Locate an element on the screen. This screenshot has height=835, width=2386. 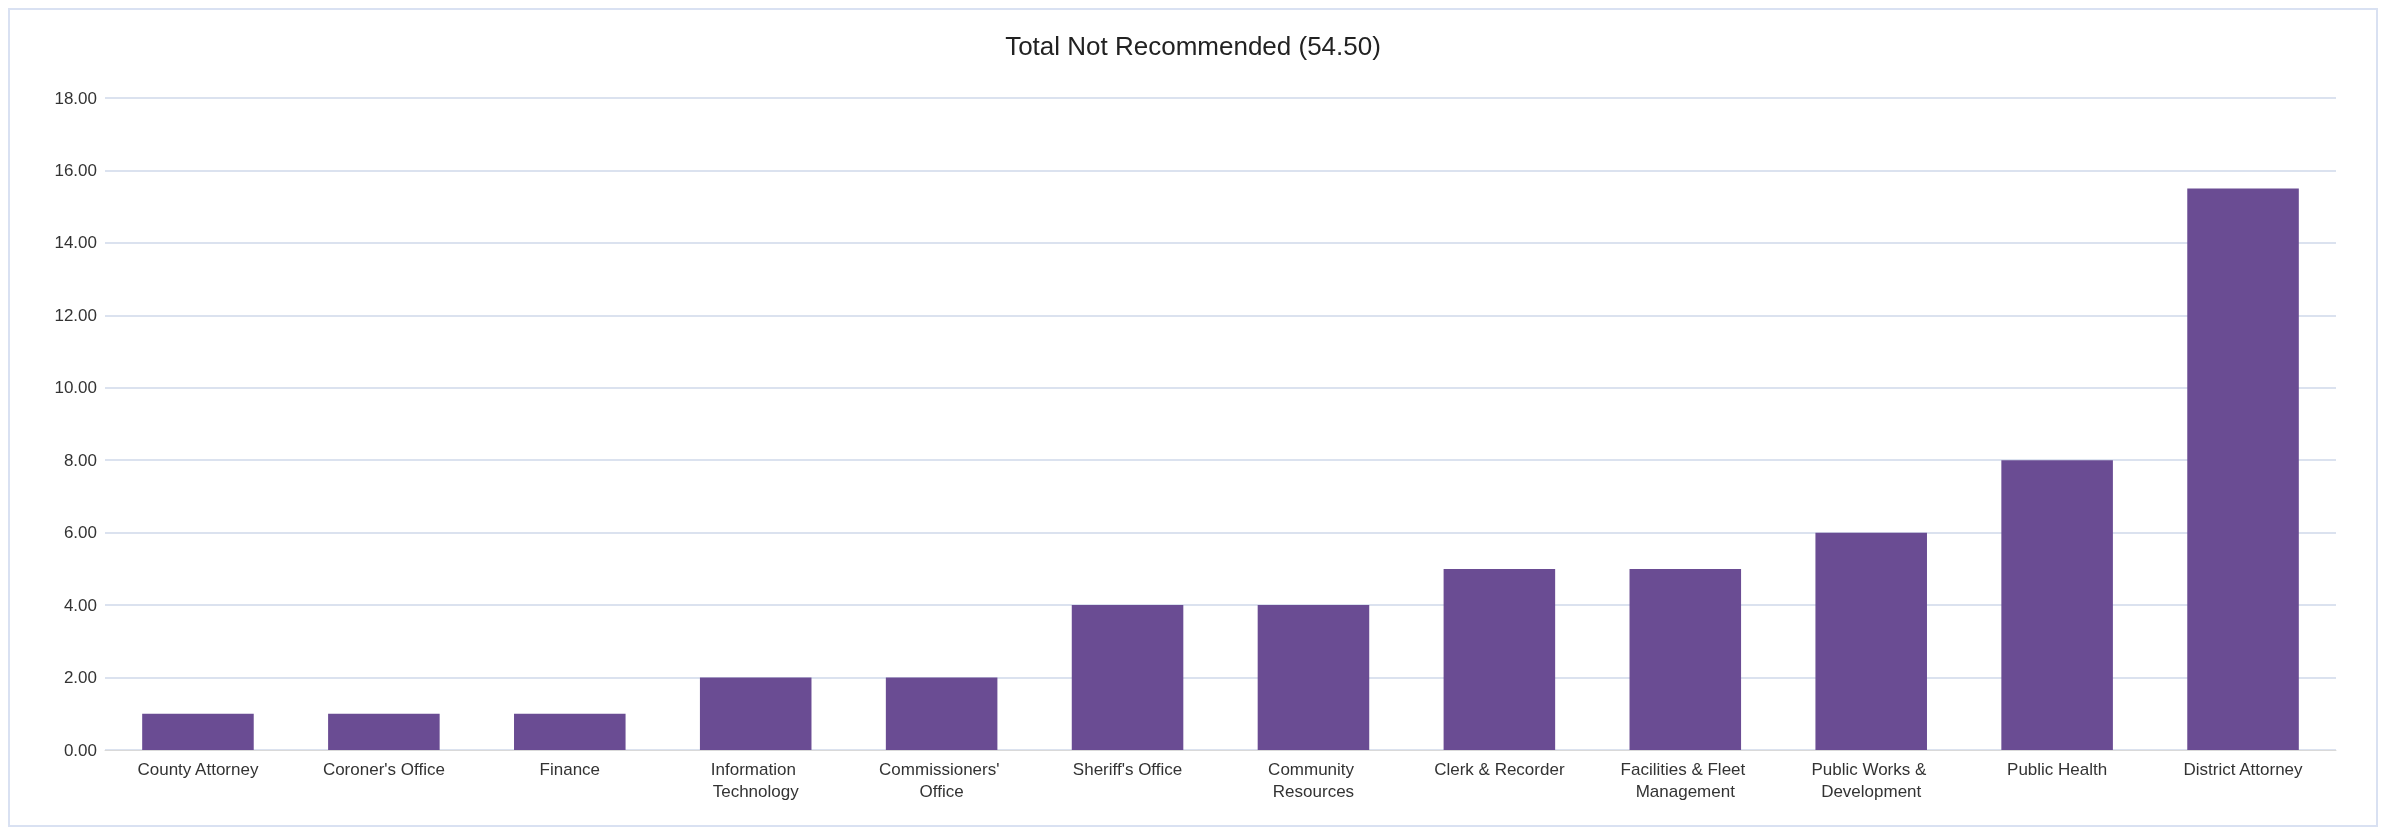
y-tick-label: 12.00 is located at coordinates (75, 315).